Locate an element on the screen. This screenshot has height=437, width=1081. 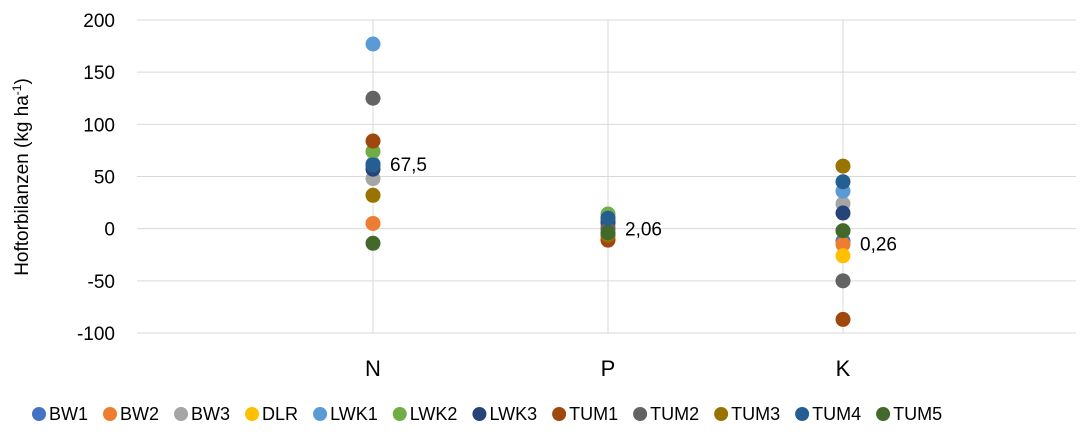
legend-label: LWK2 is located at coordinates (434, 414).